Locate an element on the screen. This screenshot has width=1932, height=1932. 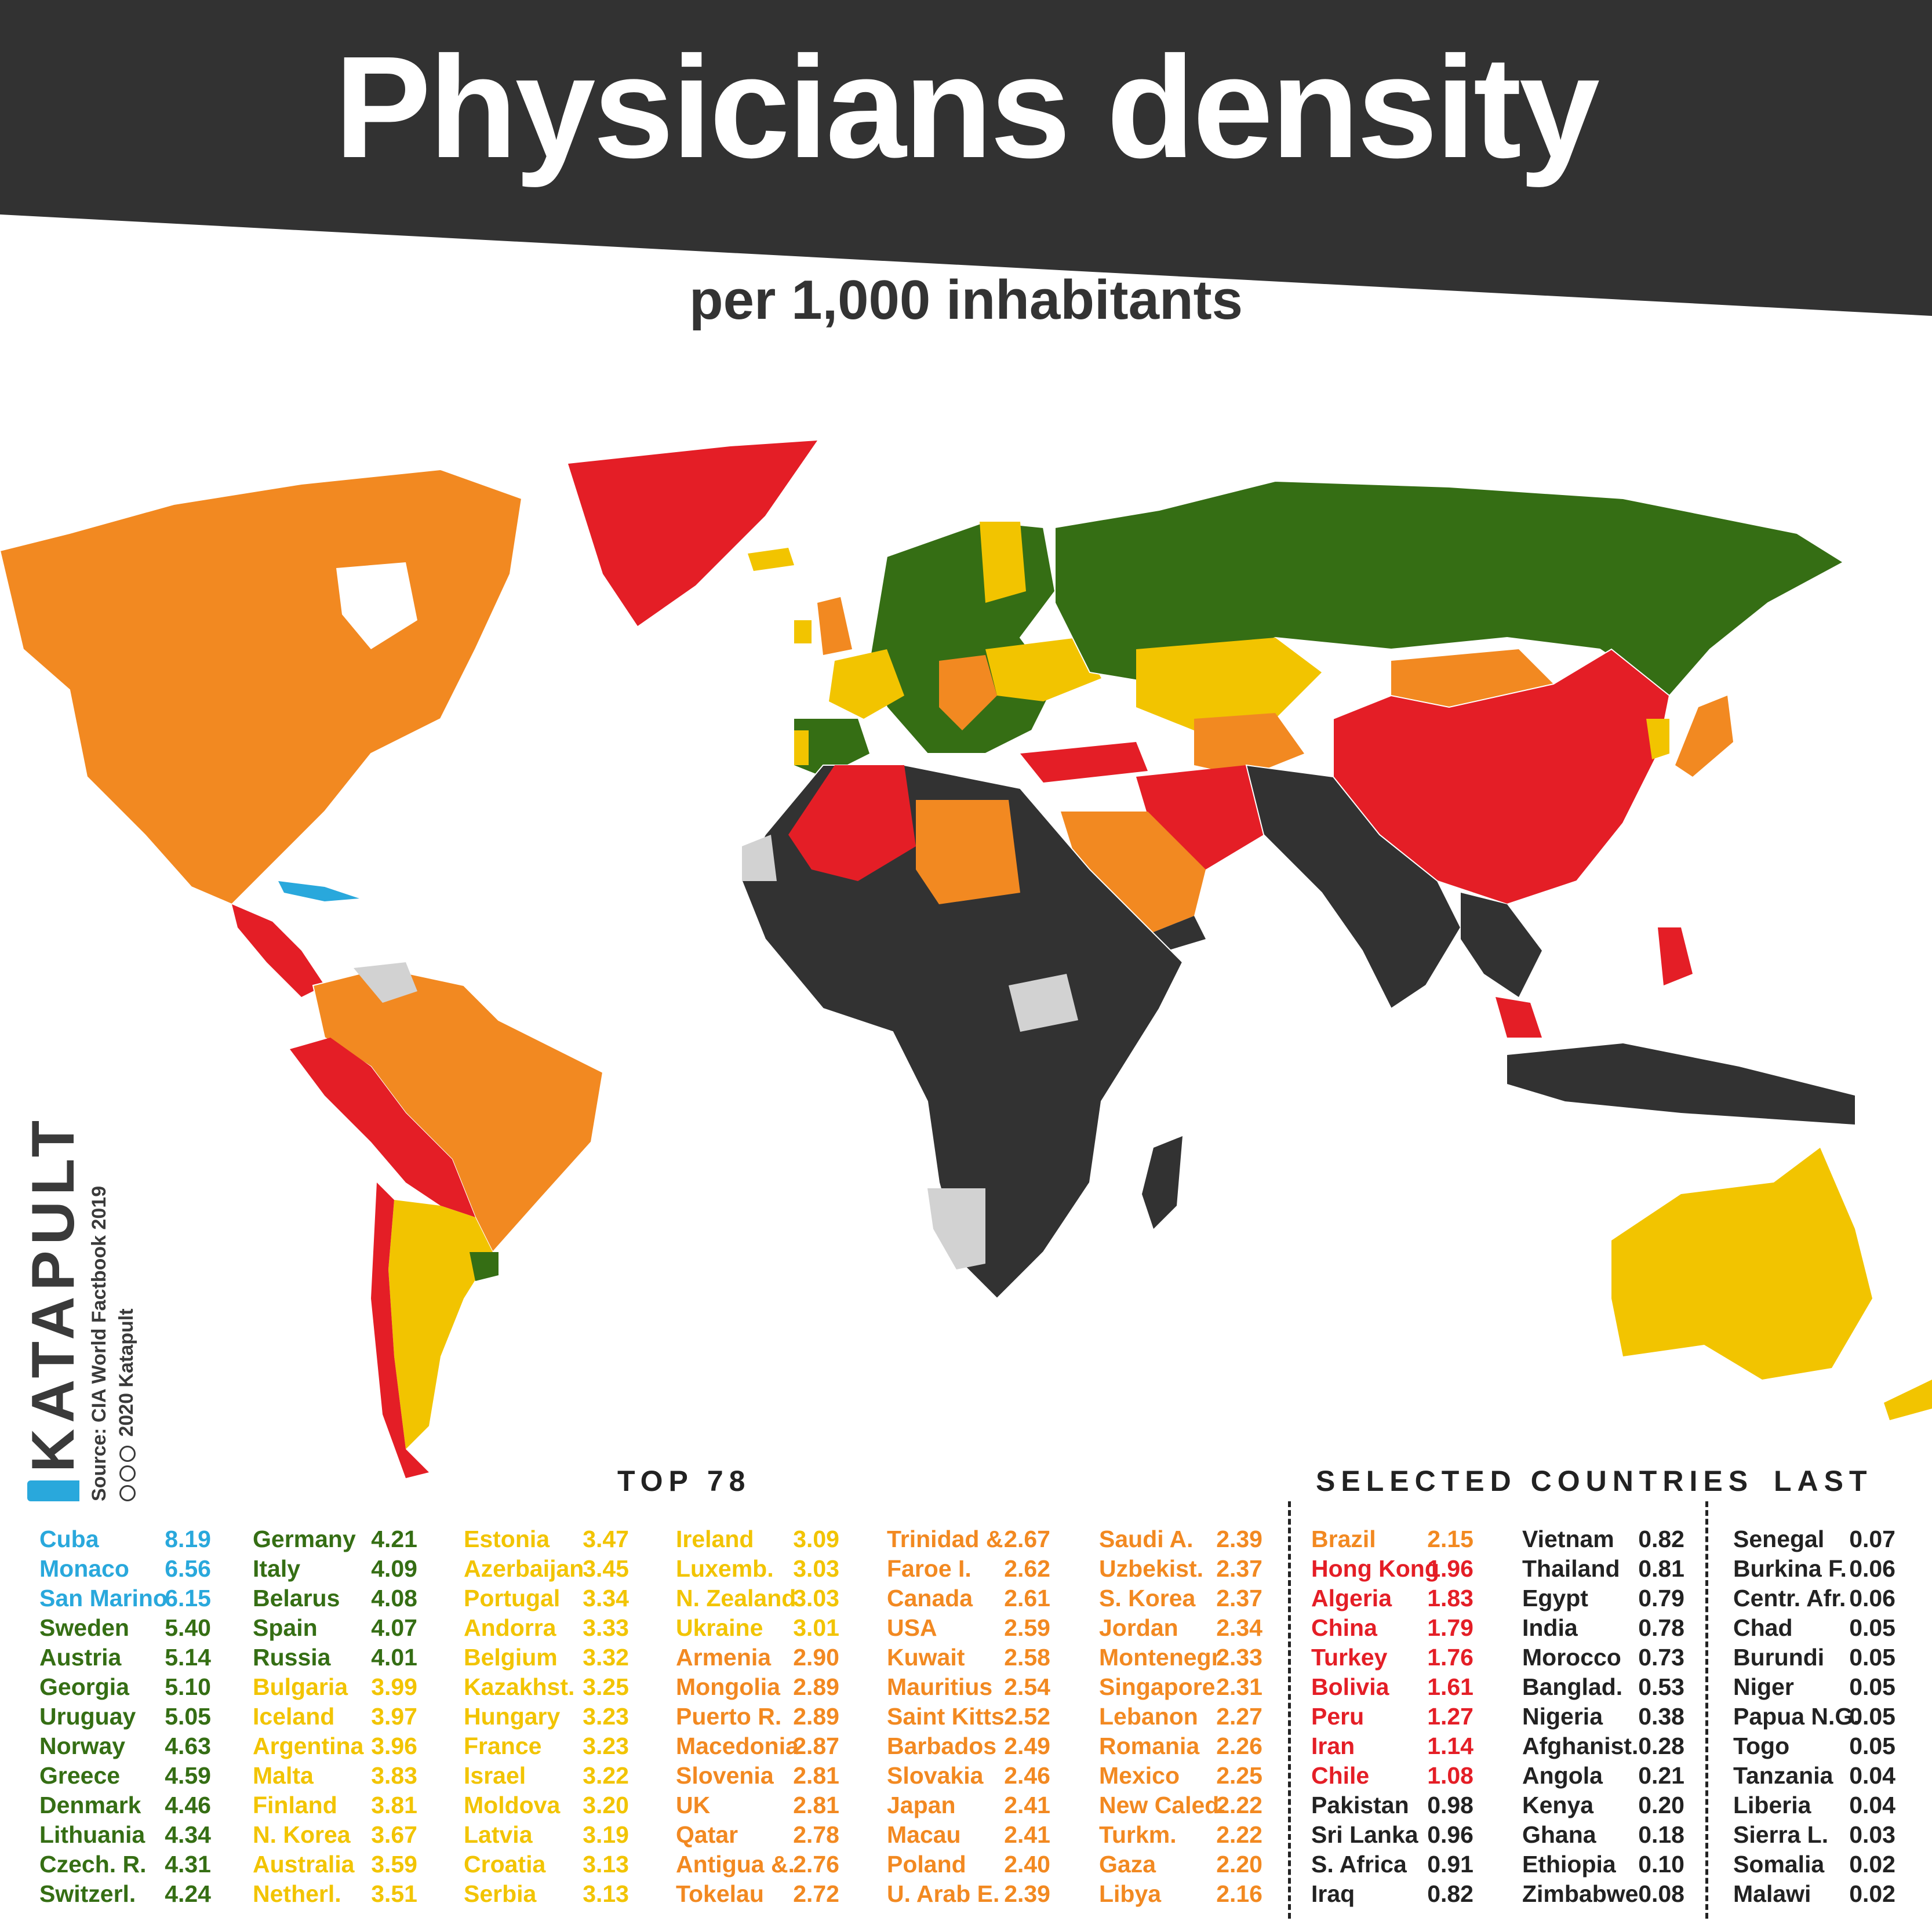
country-name: Denmark is located at coordinates (90, 1805).